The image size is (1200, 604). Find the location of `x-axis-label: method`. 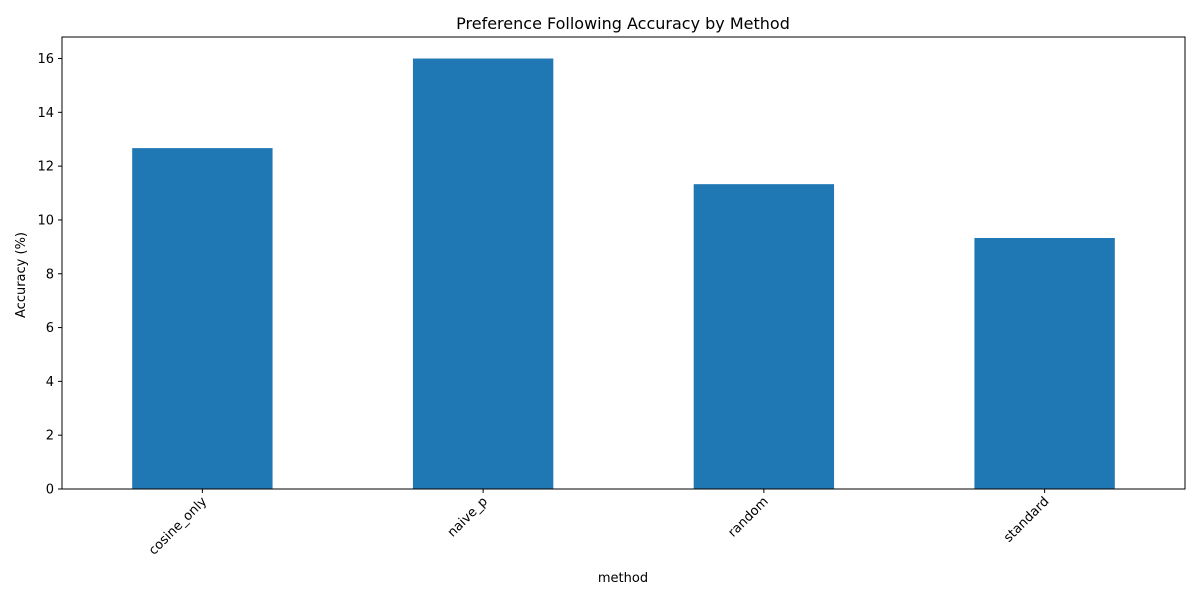

x-axis-label: method is located at coordinates (623, 578).